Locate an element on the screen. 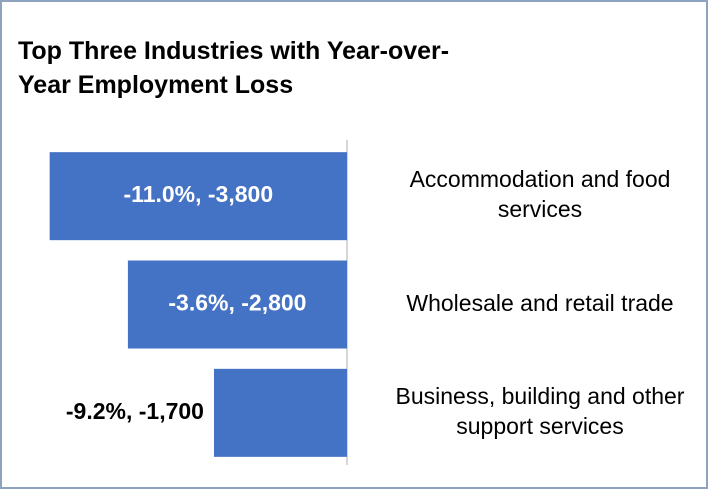 The image size is (708, 489). data-label: -3.6%, -2,800 is located at coordinates (237, 303).